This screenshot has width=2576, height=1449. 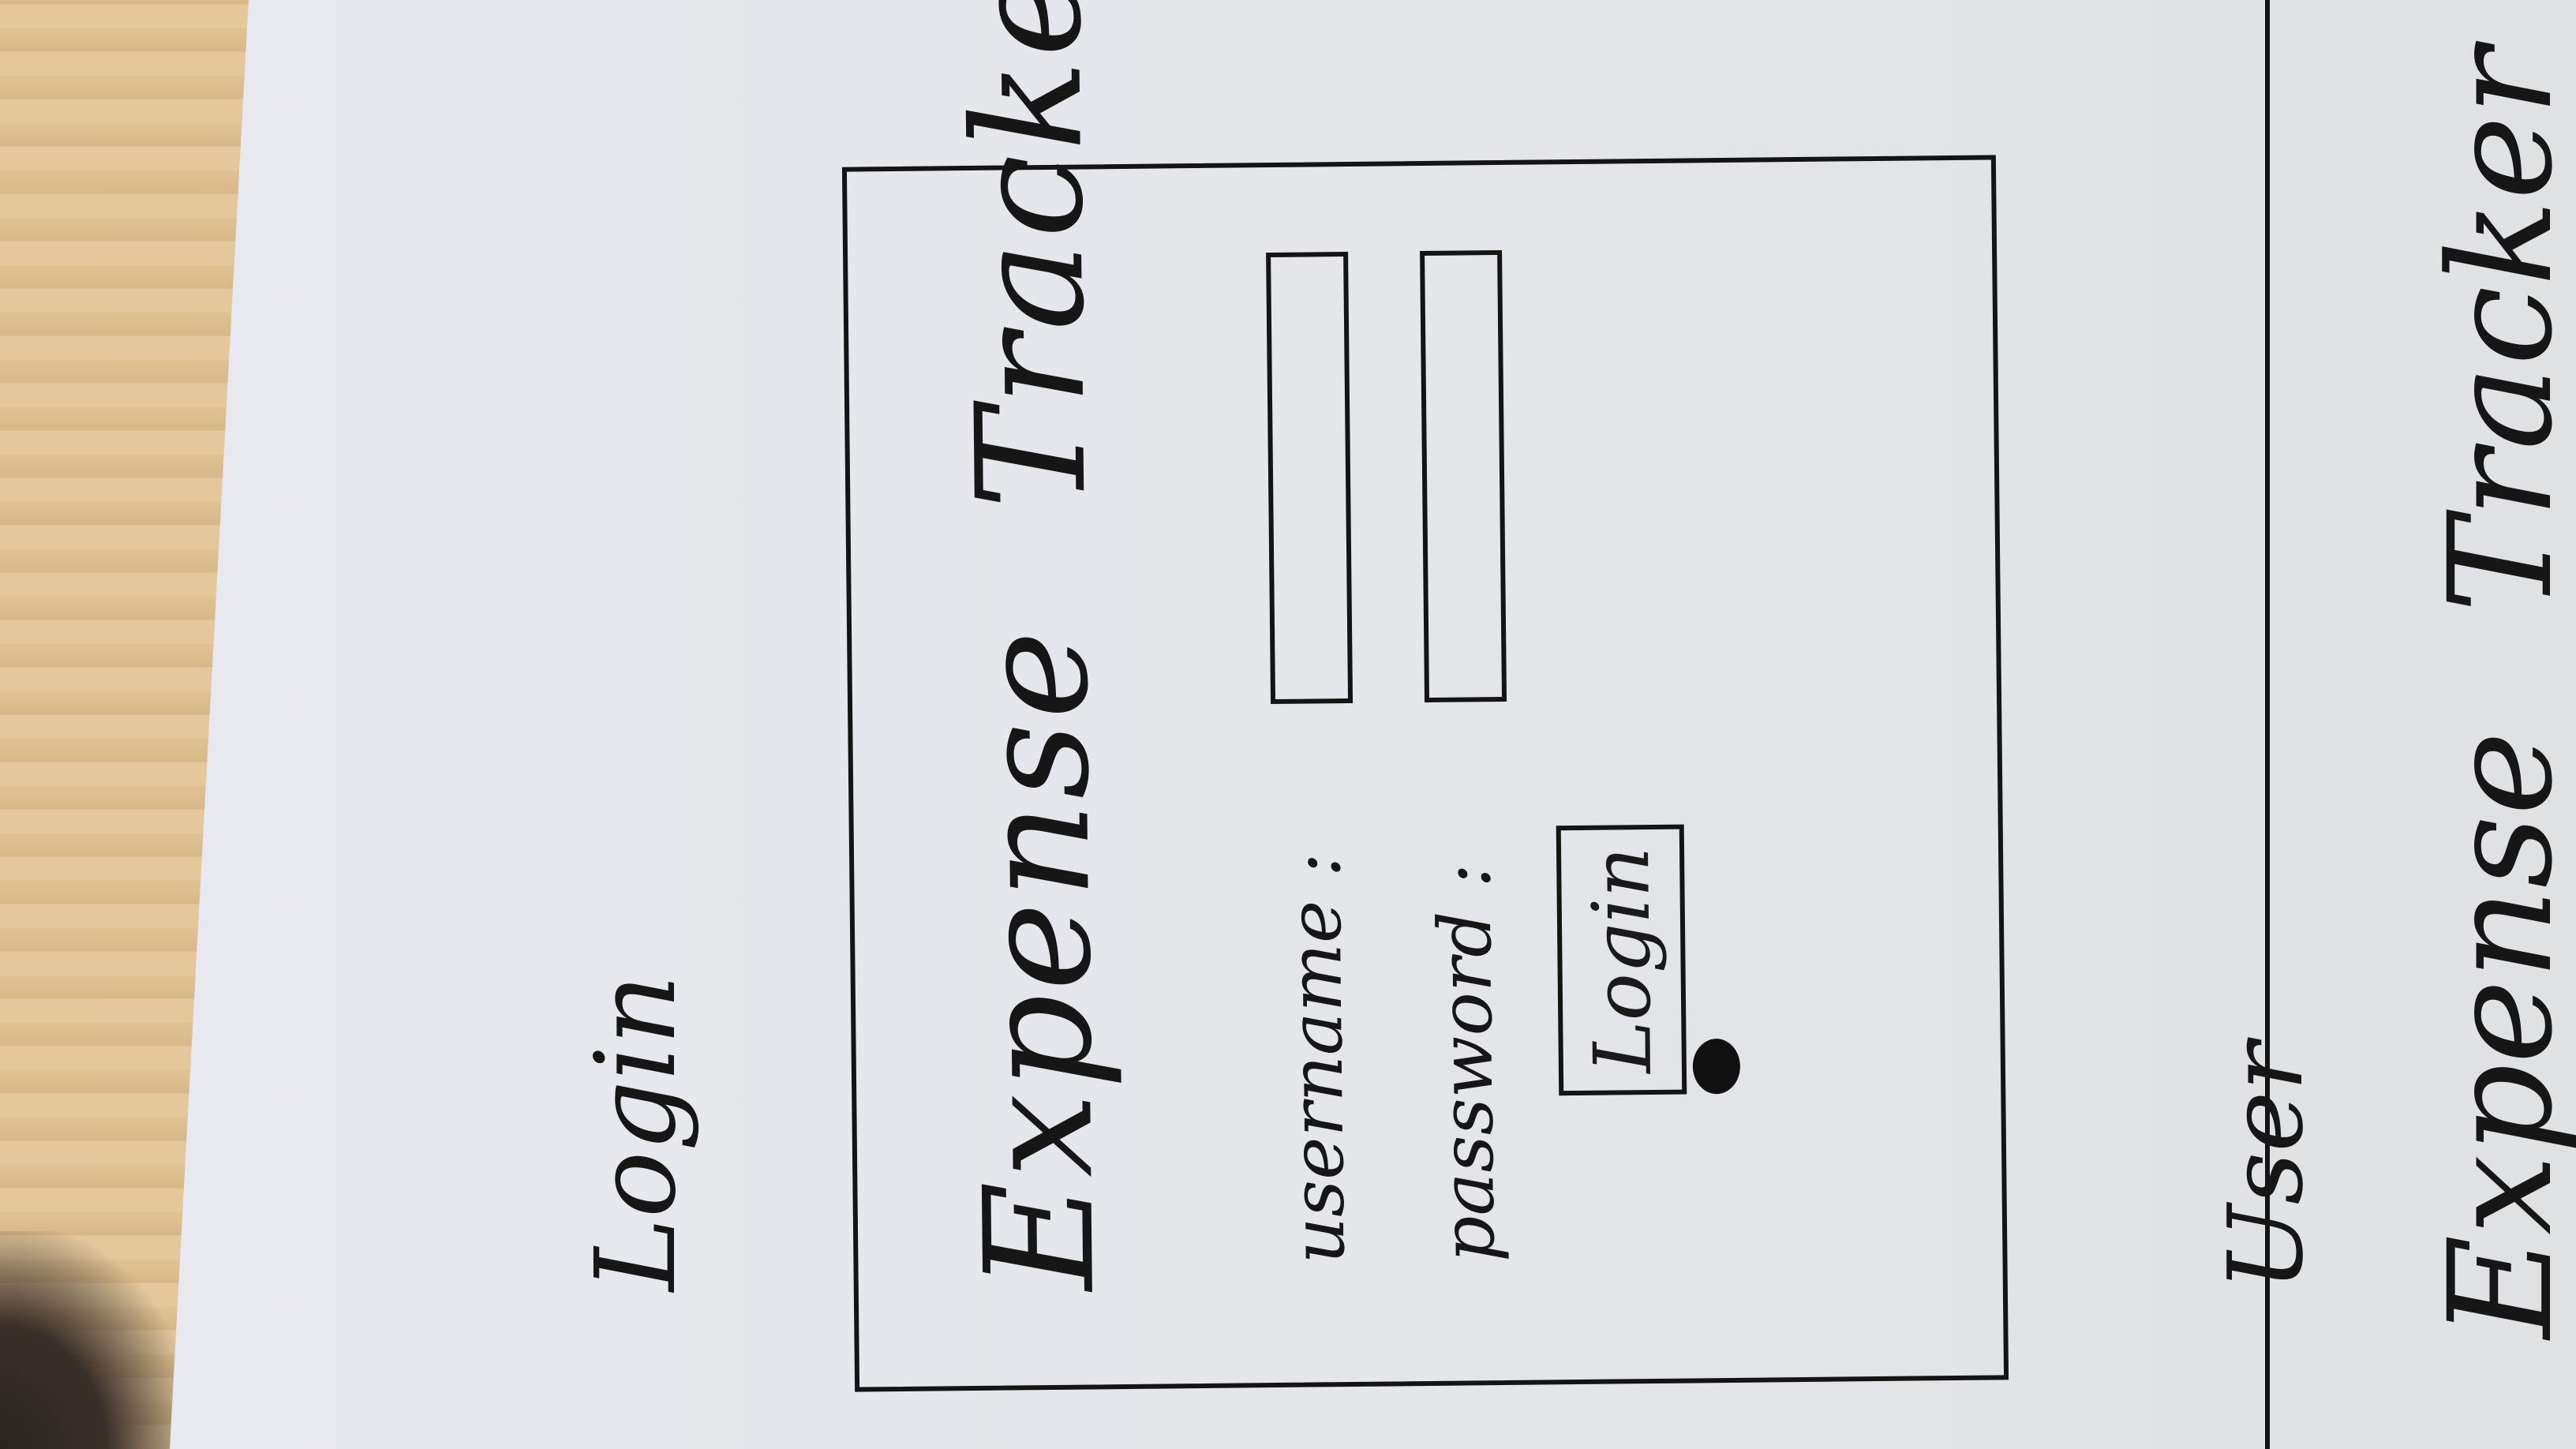 What do you see at coordinates (1037, 959) in the screenshot?
I see `app-title-word1: Expense` at bounding box center [1037, 959].